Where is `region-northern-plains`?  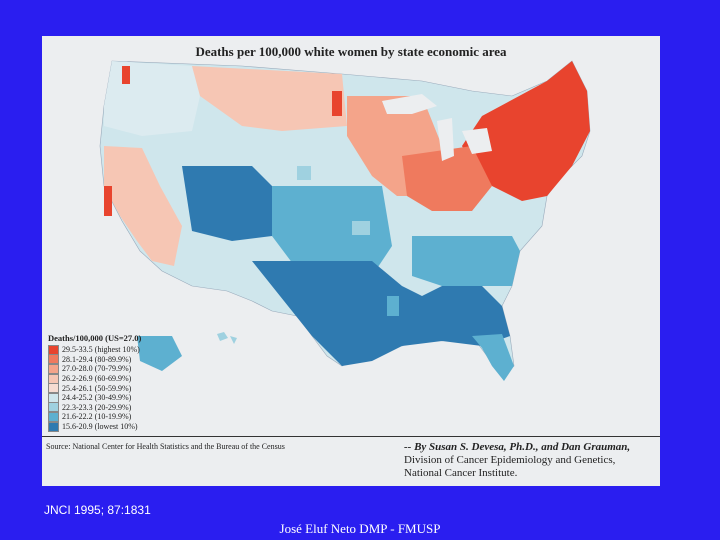
region-northern-plains is located at coordinates (269, 98).